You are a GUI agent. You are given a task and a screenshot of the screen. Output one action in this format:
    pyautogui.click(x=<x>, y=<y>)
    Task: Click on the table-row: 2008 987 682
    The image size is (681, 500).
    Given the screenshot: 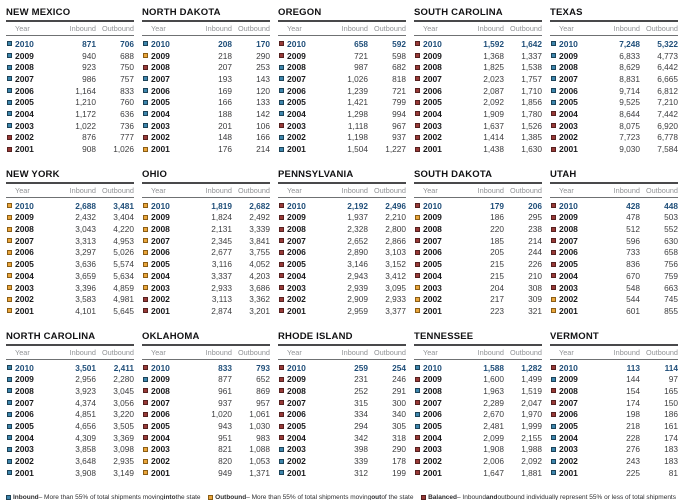 What is the action you would take?
    pyautogui.click(x=342, y=67)
    